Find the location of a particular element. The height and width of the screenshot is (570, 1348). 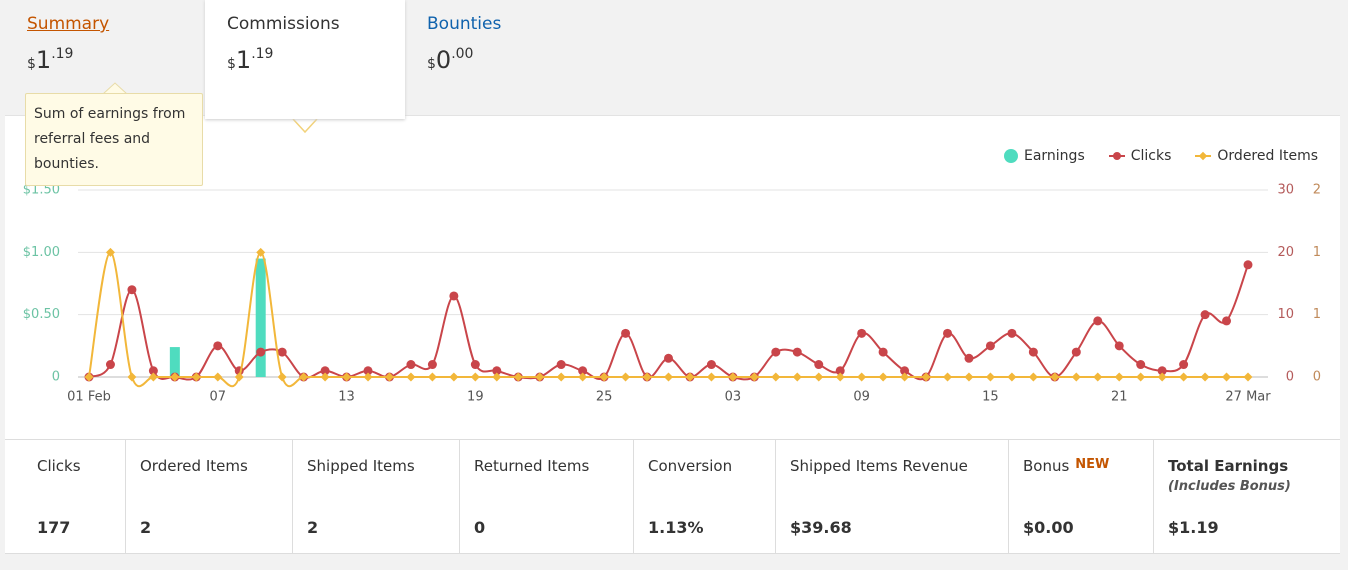

y-tick-label: $1.50 is located at coordinates (41, 190).